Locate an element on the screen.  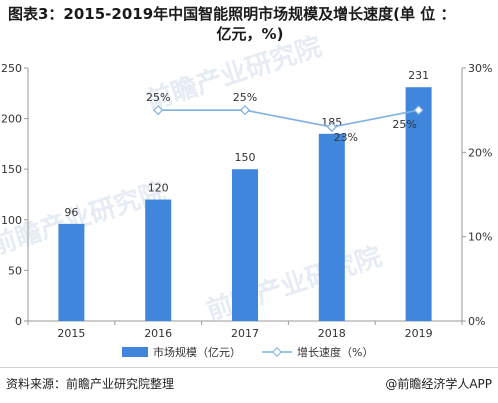
legend-swatch-market-size is located at coordinates (135, 352).